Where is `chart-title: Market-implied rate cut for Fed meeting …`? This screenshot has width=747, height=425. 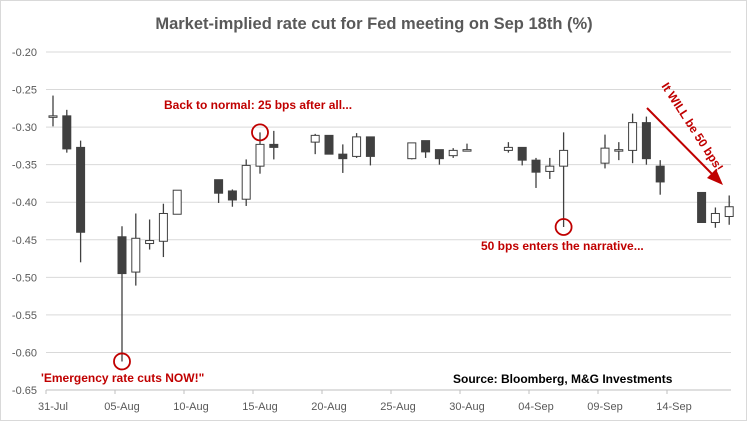 chart-title: Market-implied rate cut for Fed meeting … is located at coordinates (373, 24).